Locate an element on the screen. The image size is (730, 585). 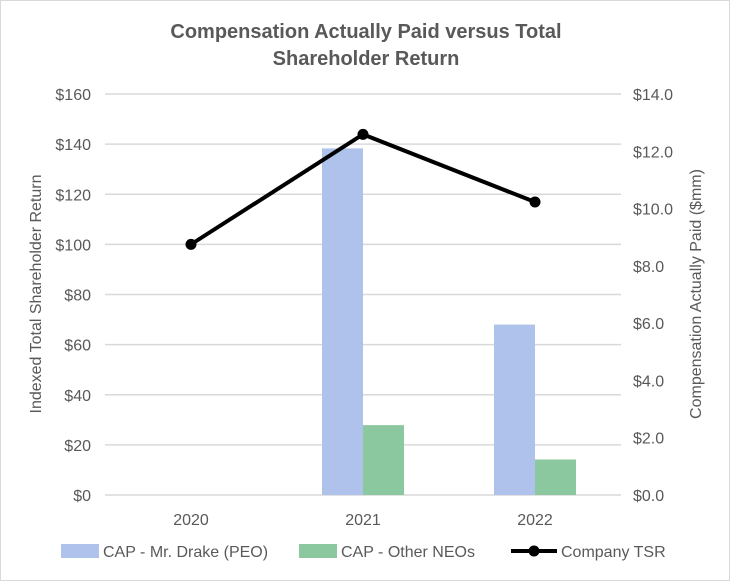
y-left-tick-label: $120 is located at coordinates (73, 195).